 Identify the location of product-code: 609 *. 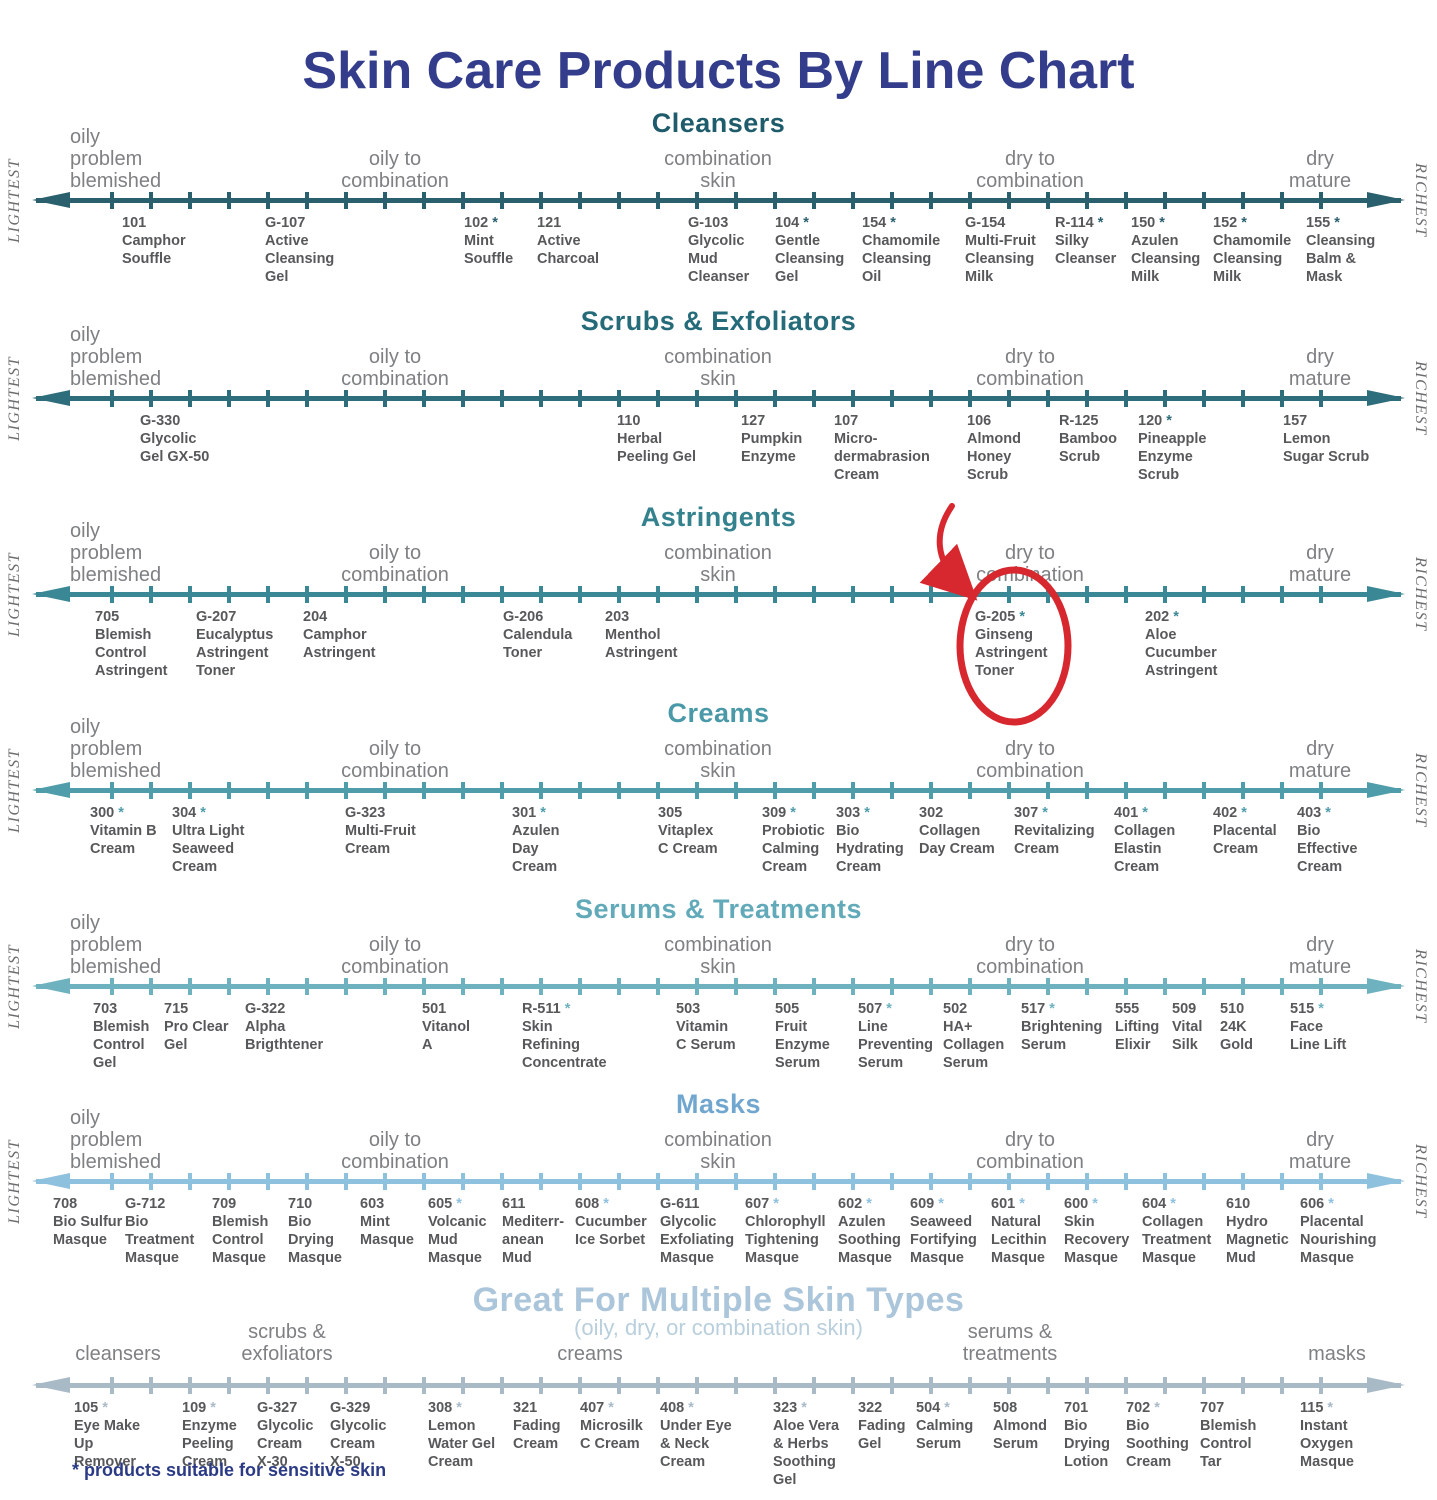
(927, 1204).